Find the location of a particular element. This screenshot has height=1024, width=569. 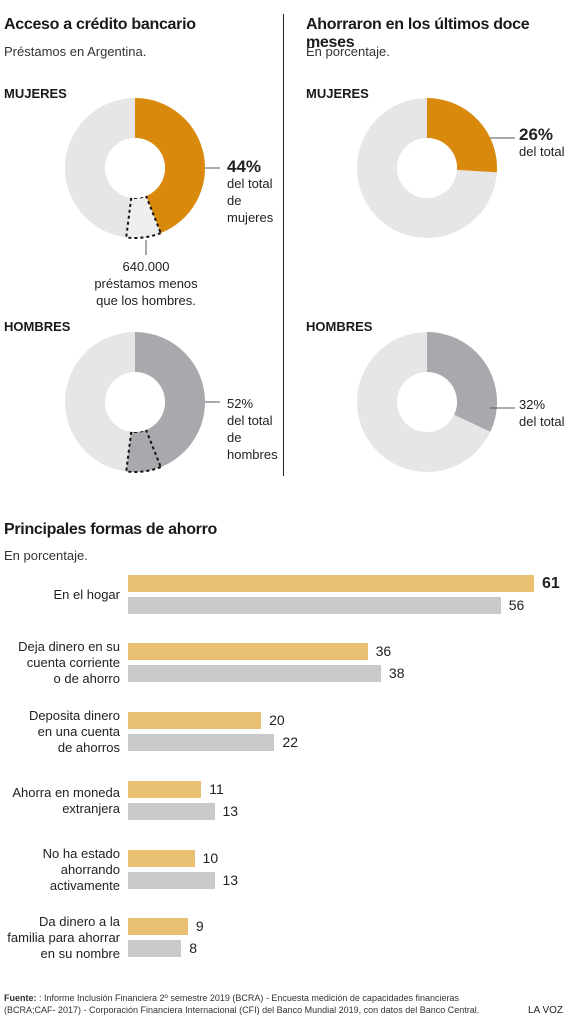

bar-value-label: 8 is located at coordinates (193, 948).